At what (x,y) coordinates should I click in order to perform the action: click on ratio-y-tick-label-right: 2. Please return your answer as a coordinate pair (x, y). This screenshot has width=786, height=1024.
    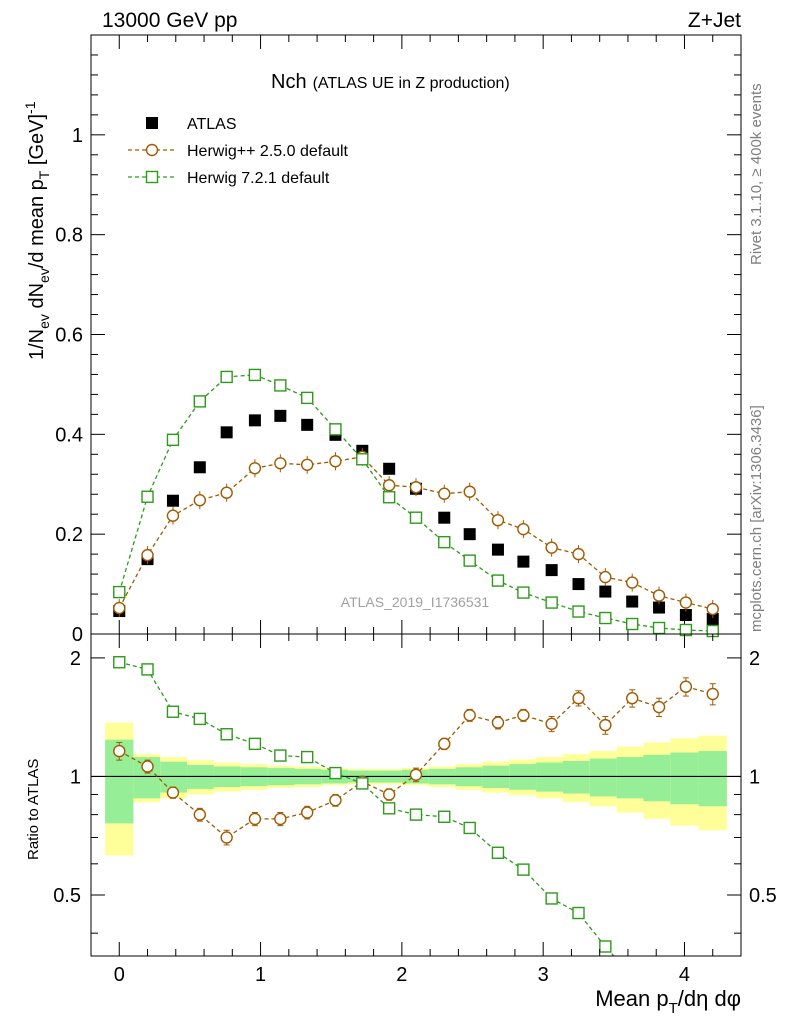
    Looking at the image, I should click on (754, 659).